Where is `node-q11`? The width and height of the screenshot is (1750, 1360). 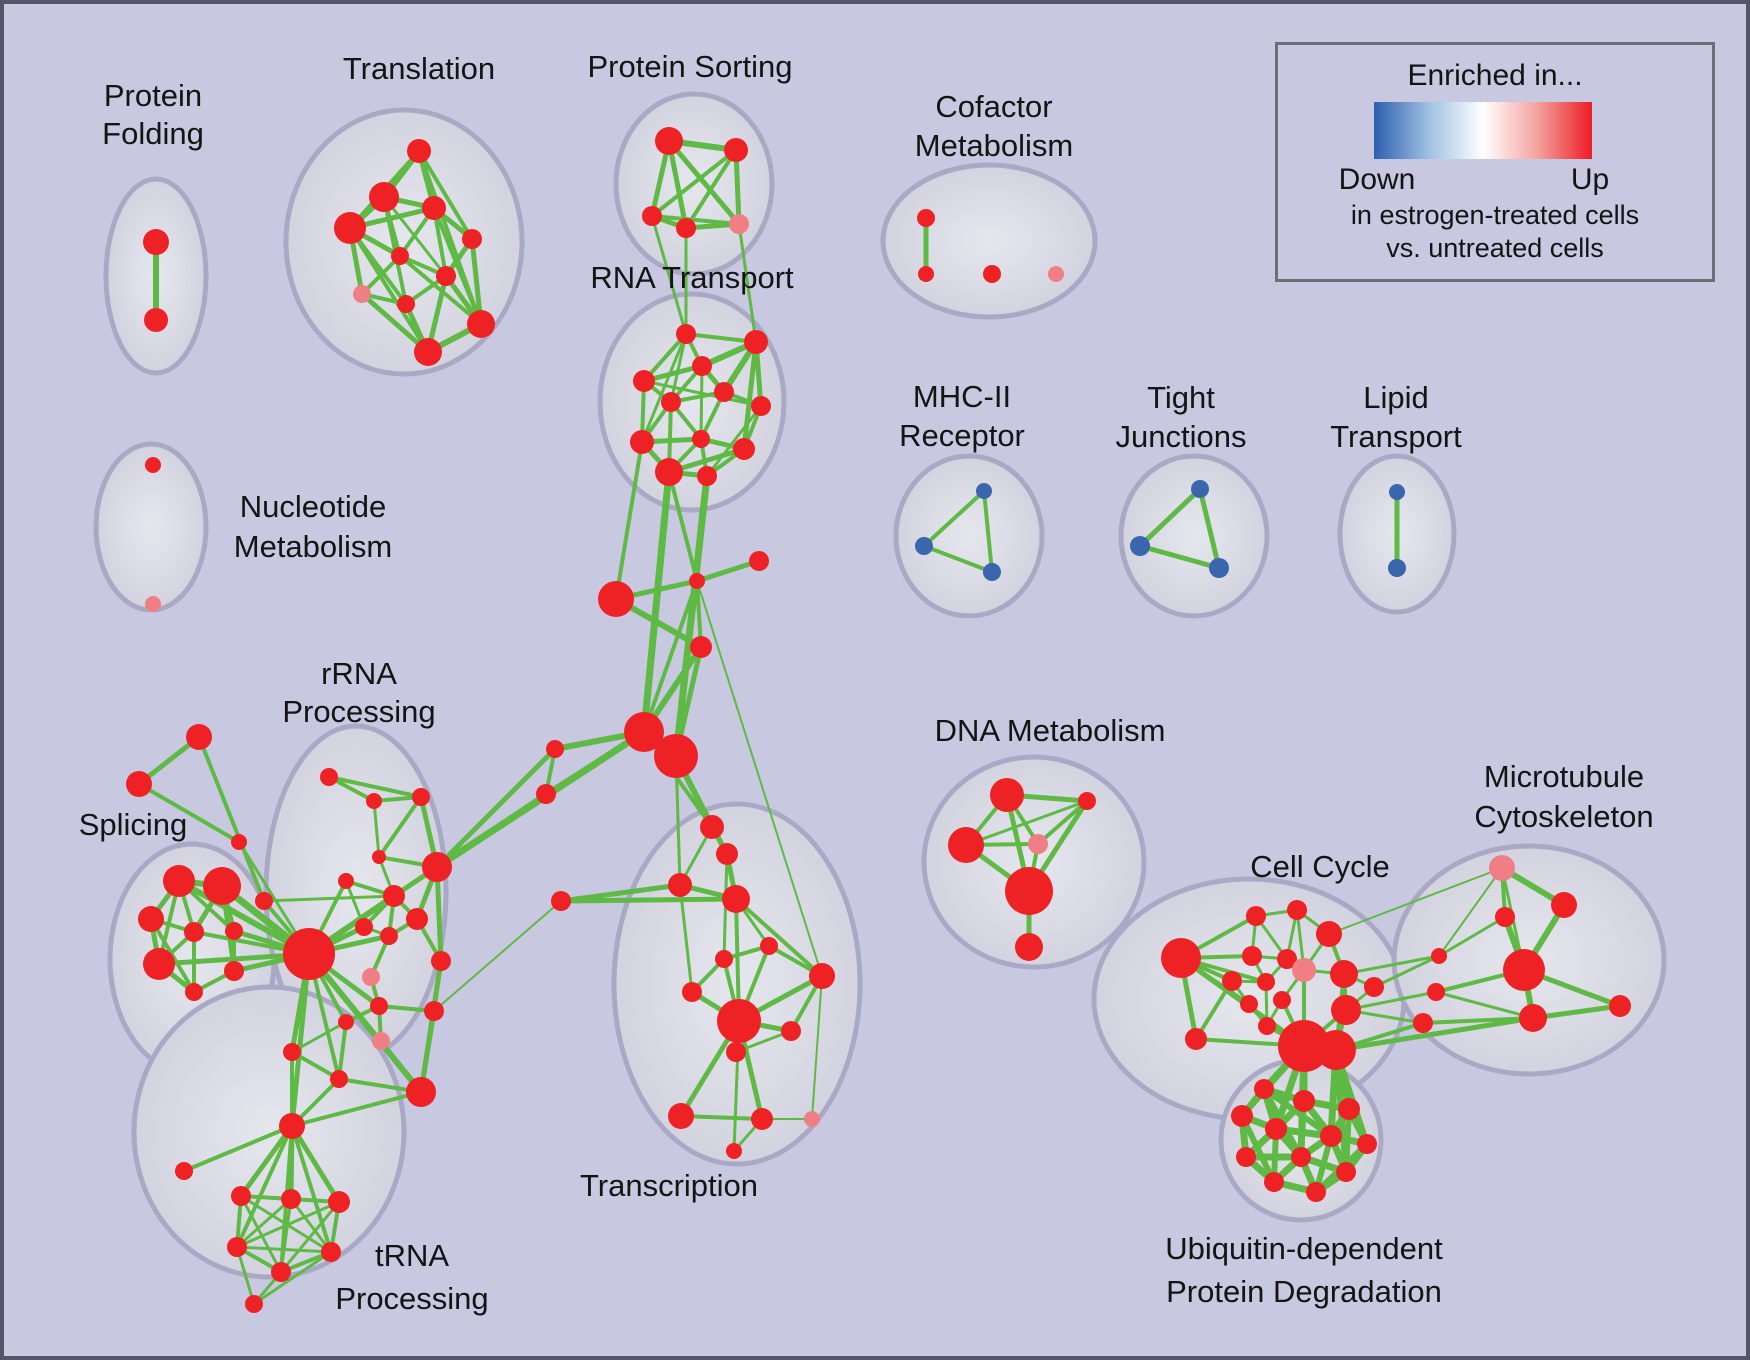
node-q11 is located at coordinates (371, 977).